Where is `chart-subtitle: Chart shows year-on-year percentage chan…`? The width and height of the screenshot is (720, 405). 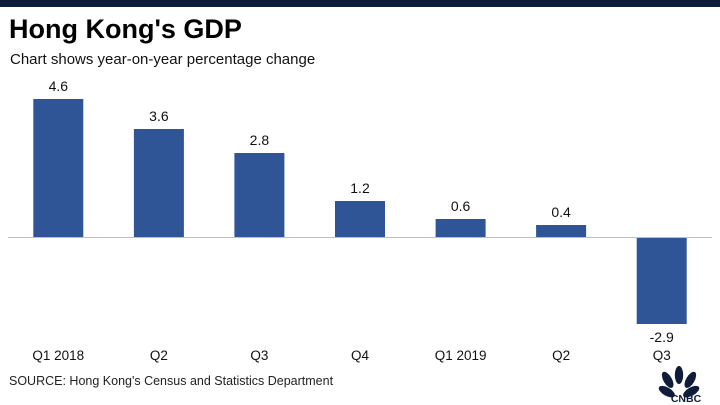
chart-subtitle: Chart shows year-on-year percentage chan… is located at coordinates (163, 59).